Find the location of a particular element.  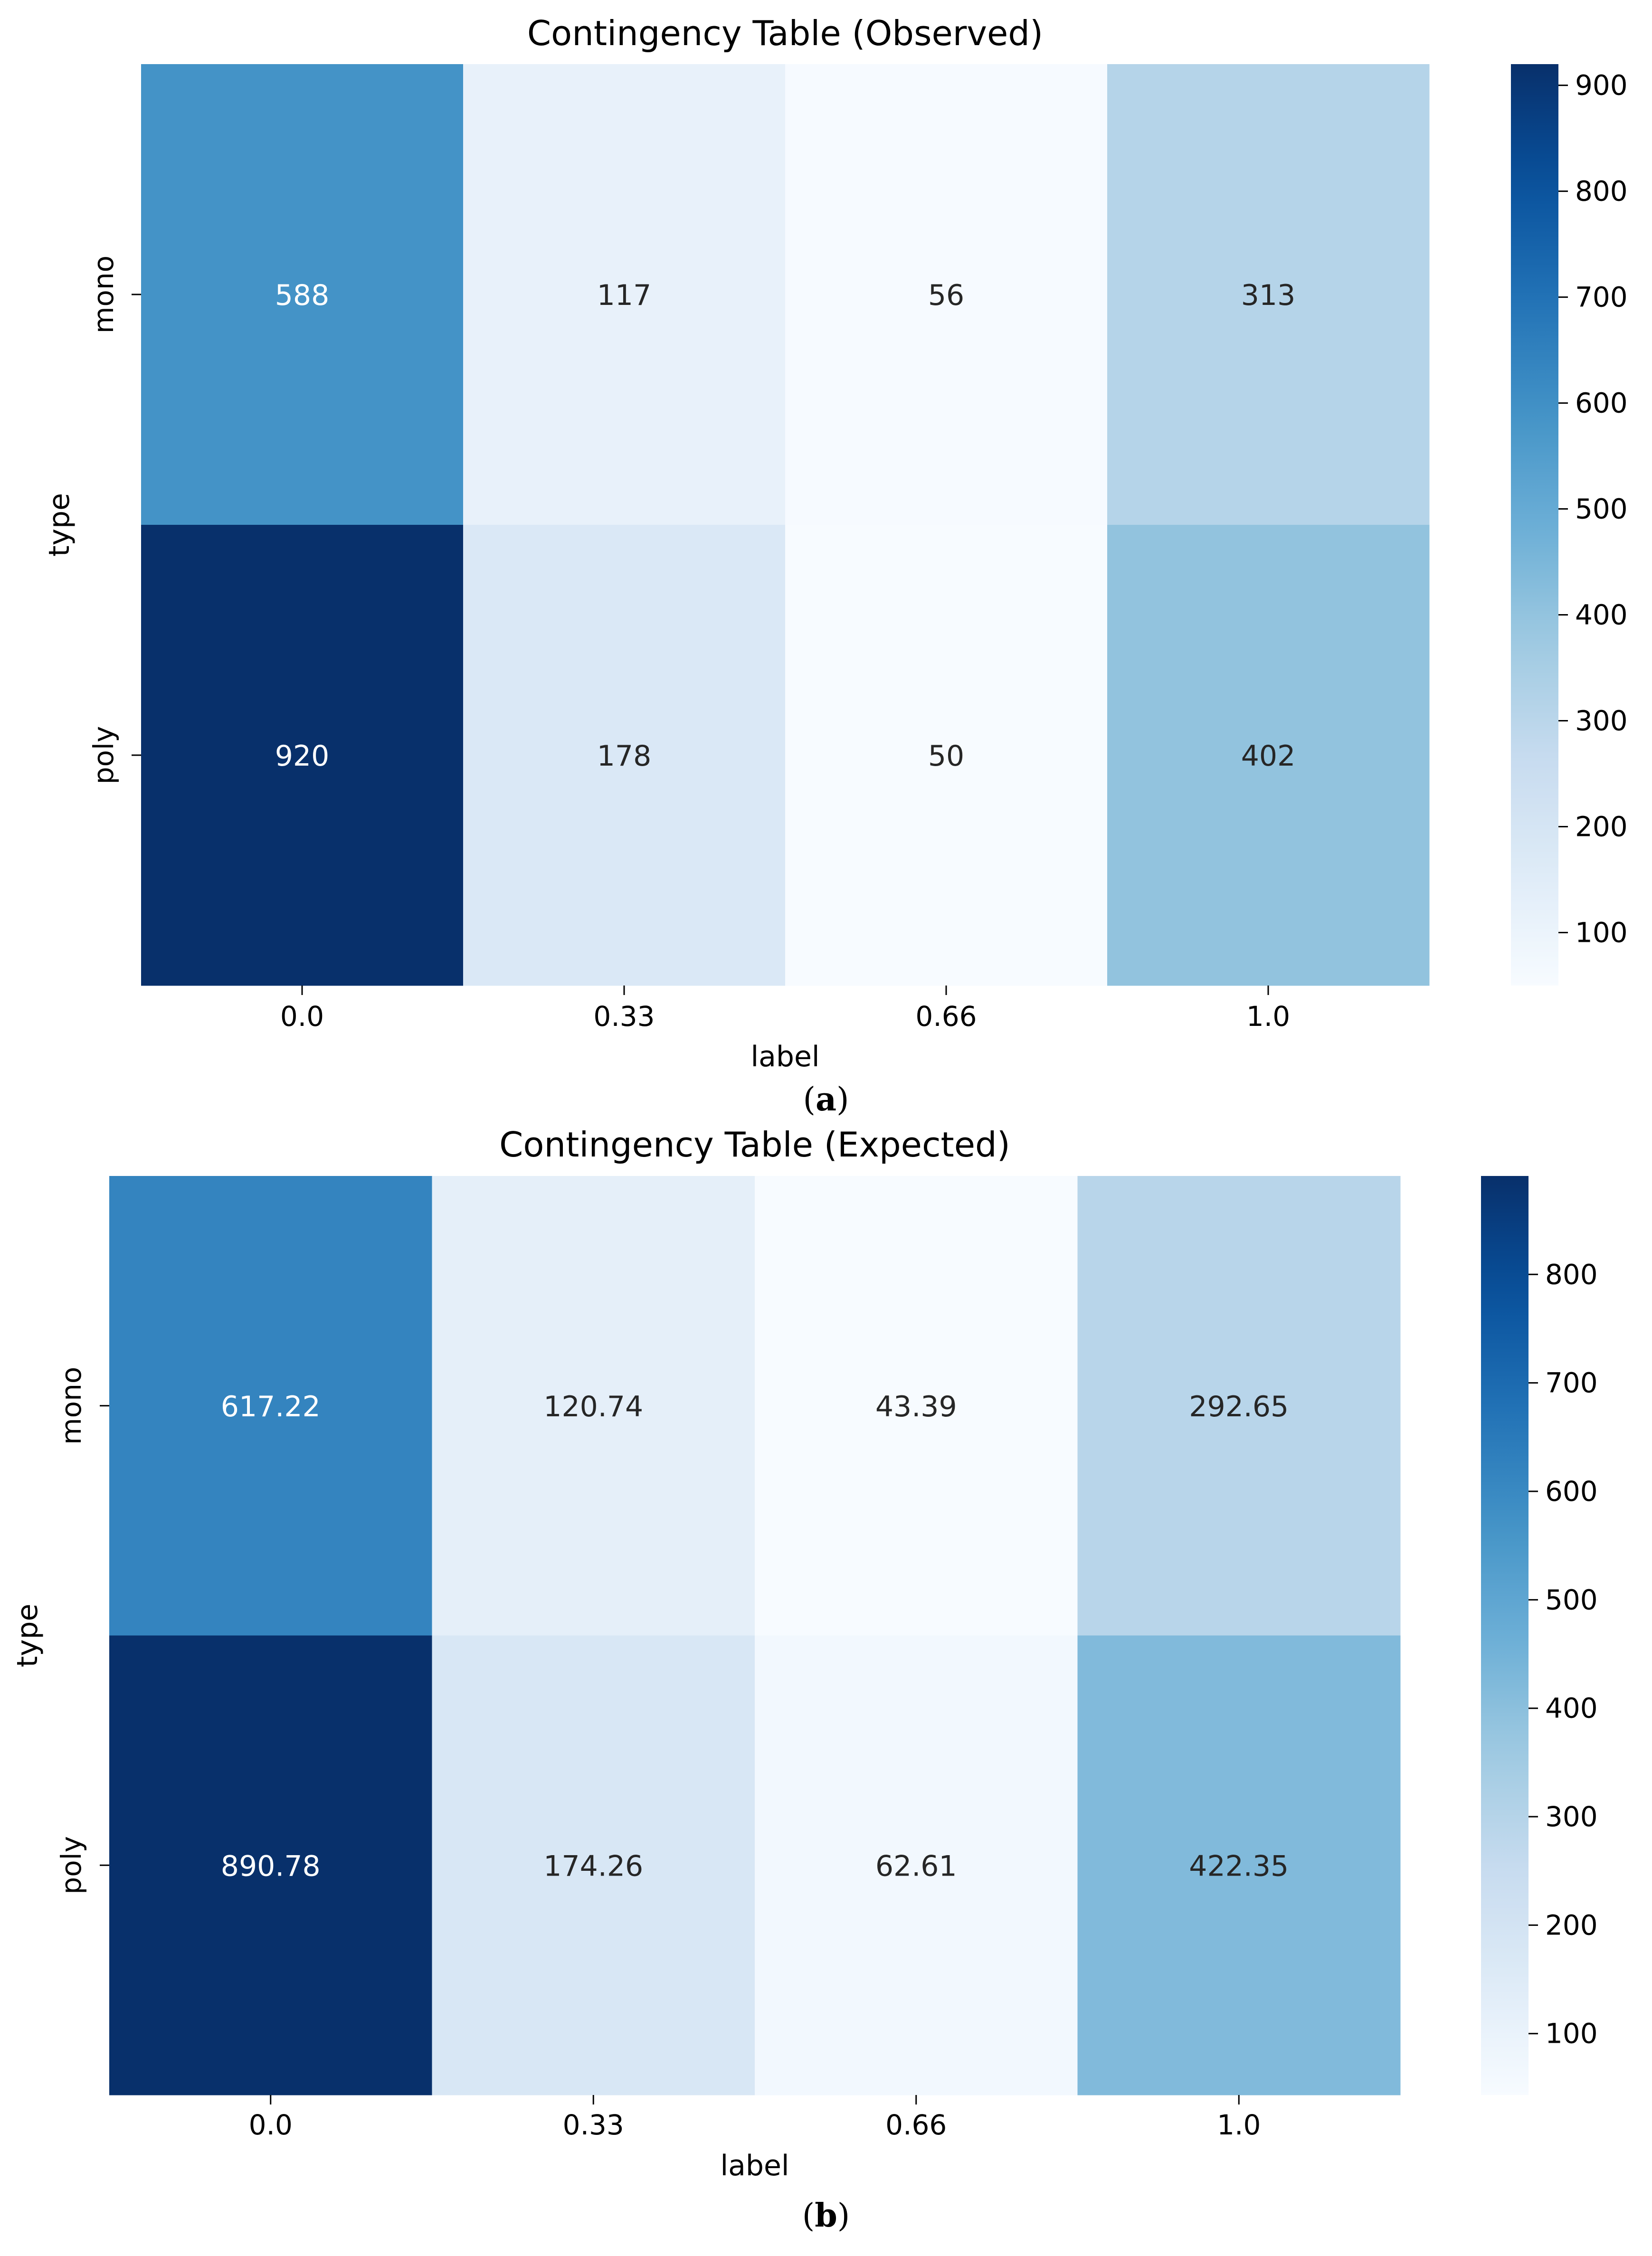

cell-label: 313 is located at coordinates (1268, 295).